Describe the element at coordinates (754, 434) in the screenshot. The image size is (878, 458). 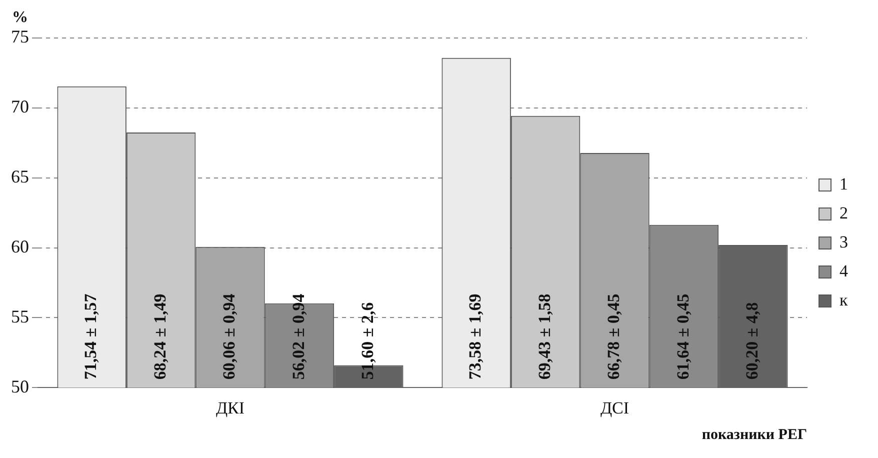
I see `x-axis-title: показники РЕГ` at that location.